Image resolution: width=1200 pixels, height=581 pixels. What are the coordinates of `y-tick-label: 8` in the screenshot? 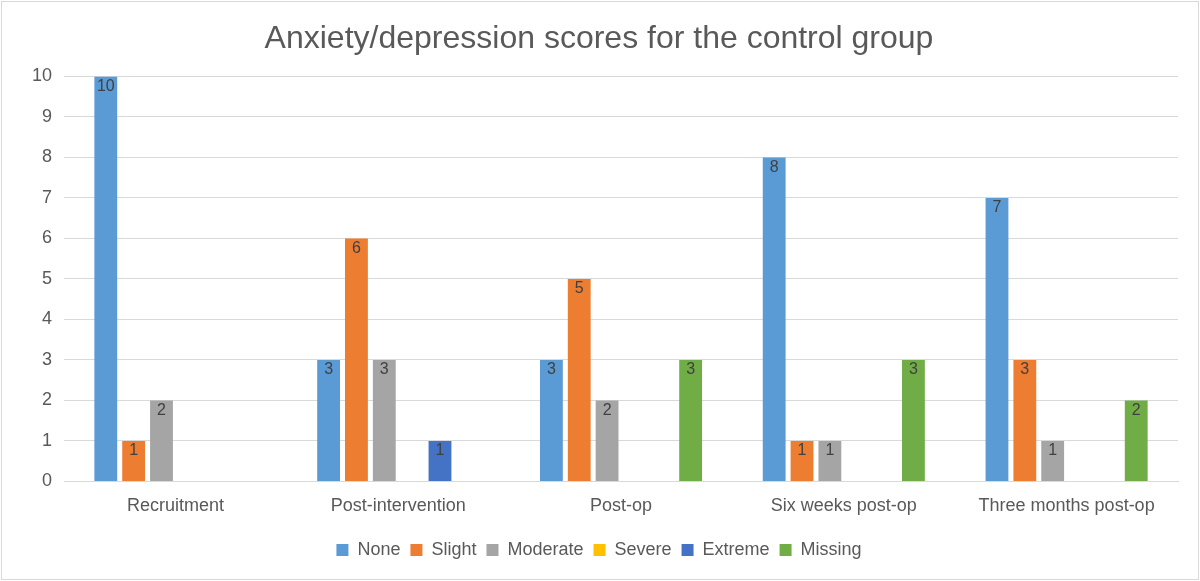 It's located at (47, 156).